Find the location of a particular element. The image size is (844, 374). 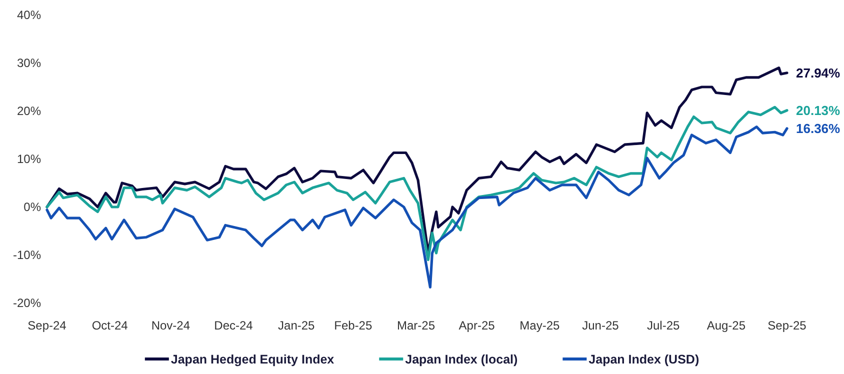

y-tick-label: 0% is located at coordinates (33, 207).